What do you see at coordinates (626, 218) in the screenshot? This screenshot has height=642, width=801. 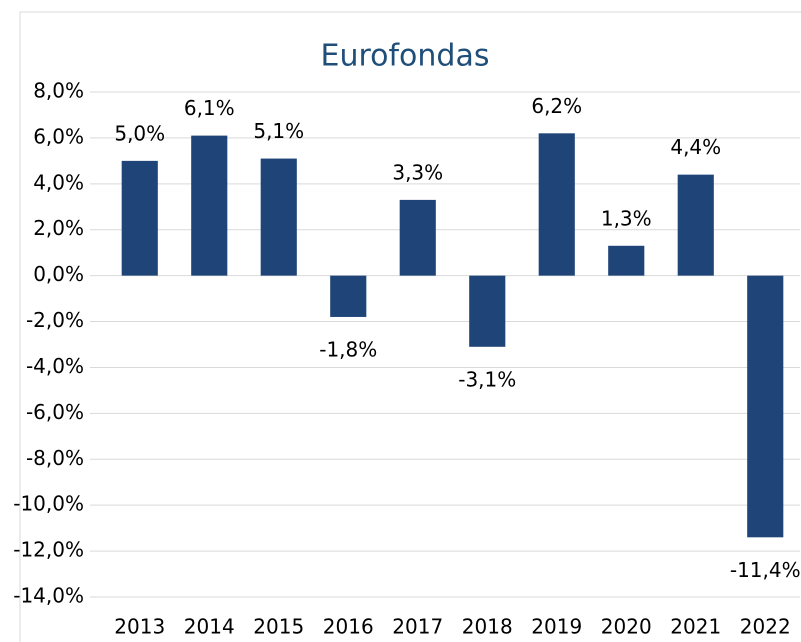 I see `data-label: 1,3%` at bounding box center [626, 218].